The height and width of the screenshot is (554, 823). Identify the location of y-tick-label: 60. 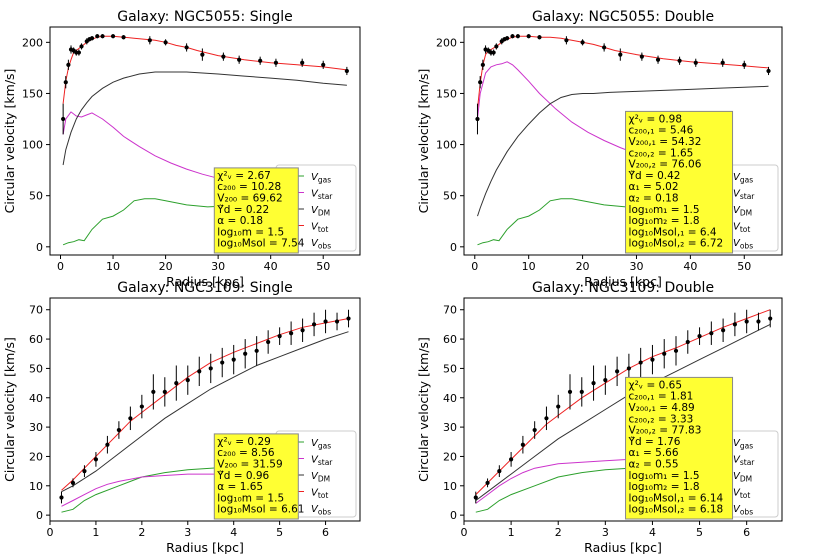
(450, 339).